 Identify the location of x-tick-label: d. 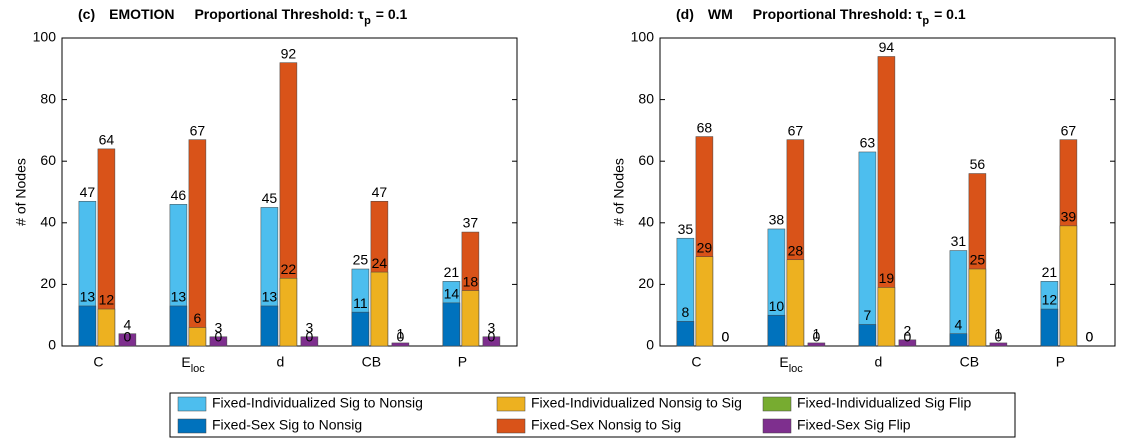
(879, 362).